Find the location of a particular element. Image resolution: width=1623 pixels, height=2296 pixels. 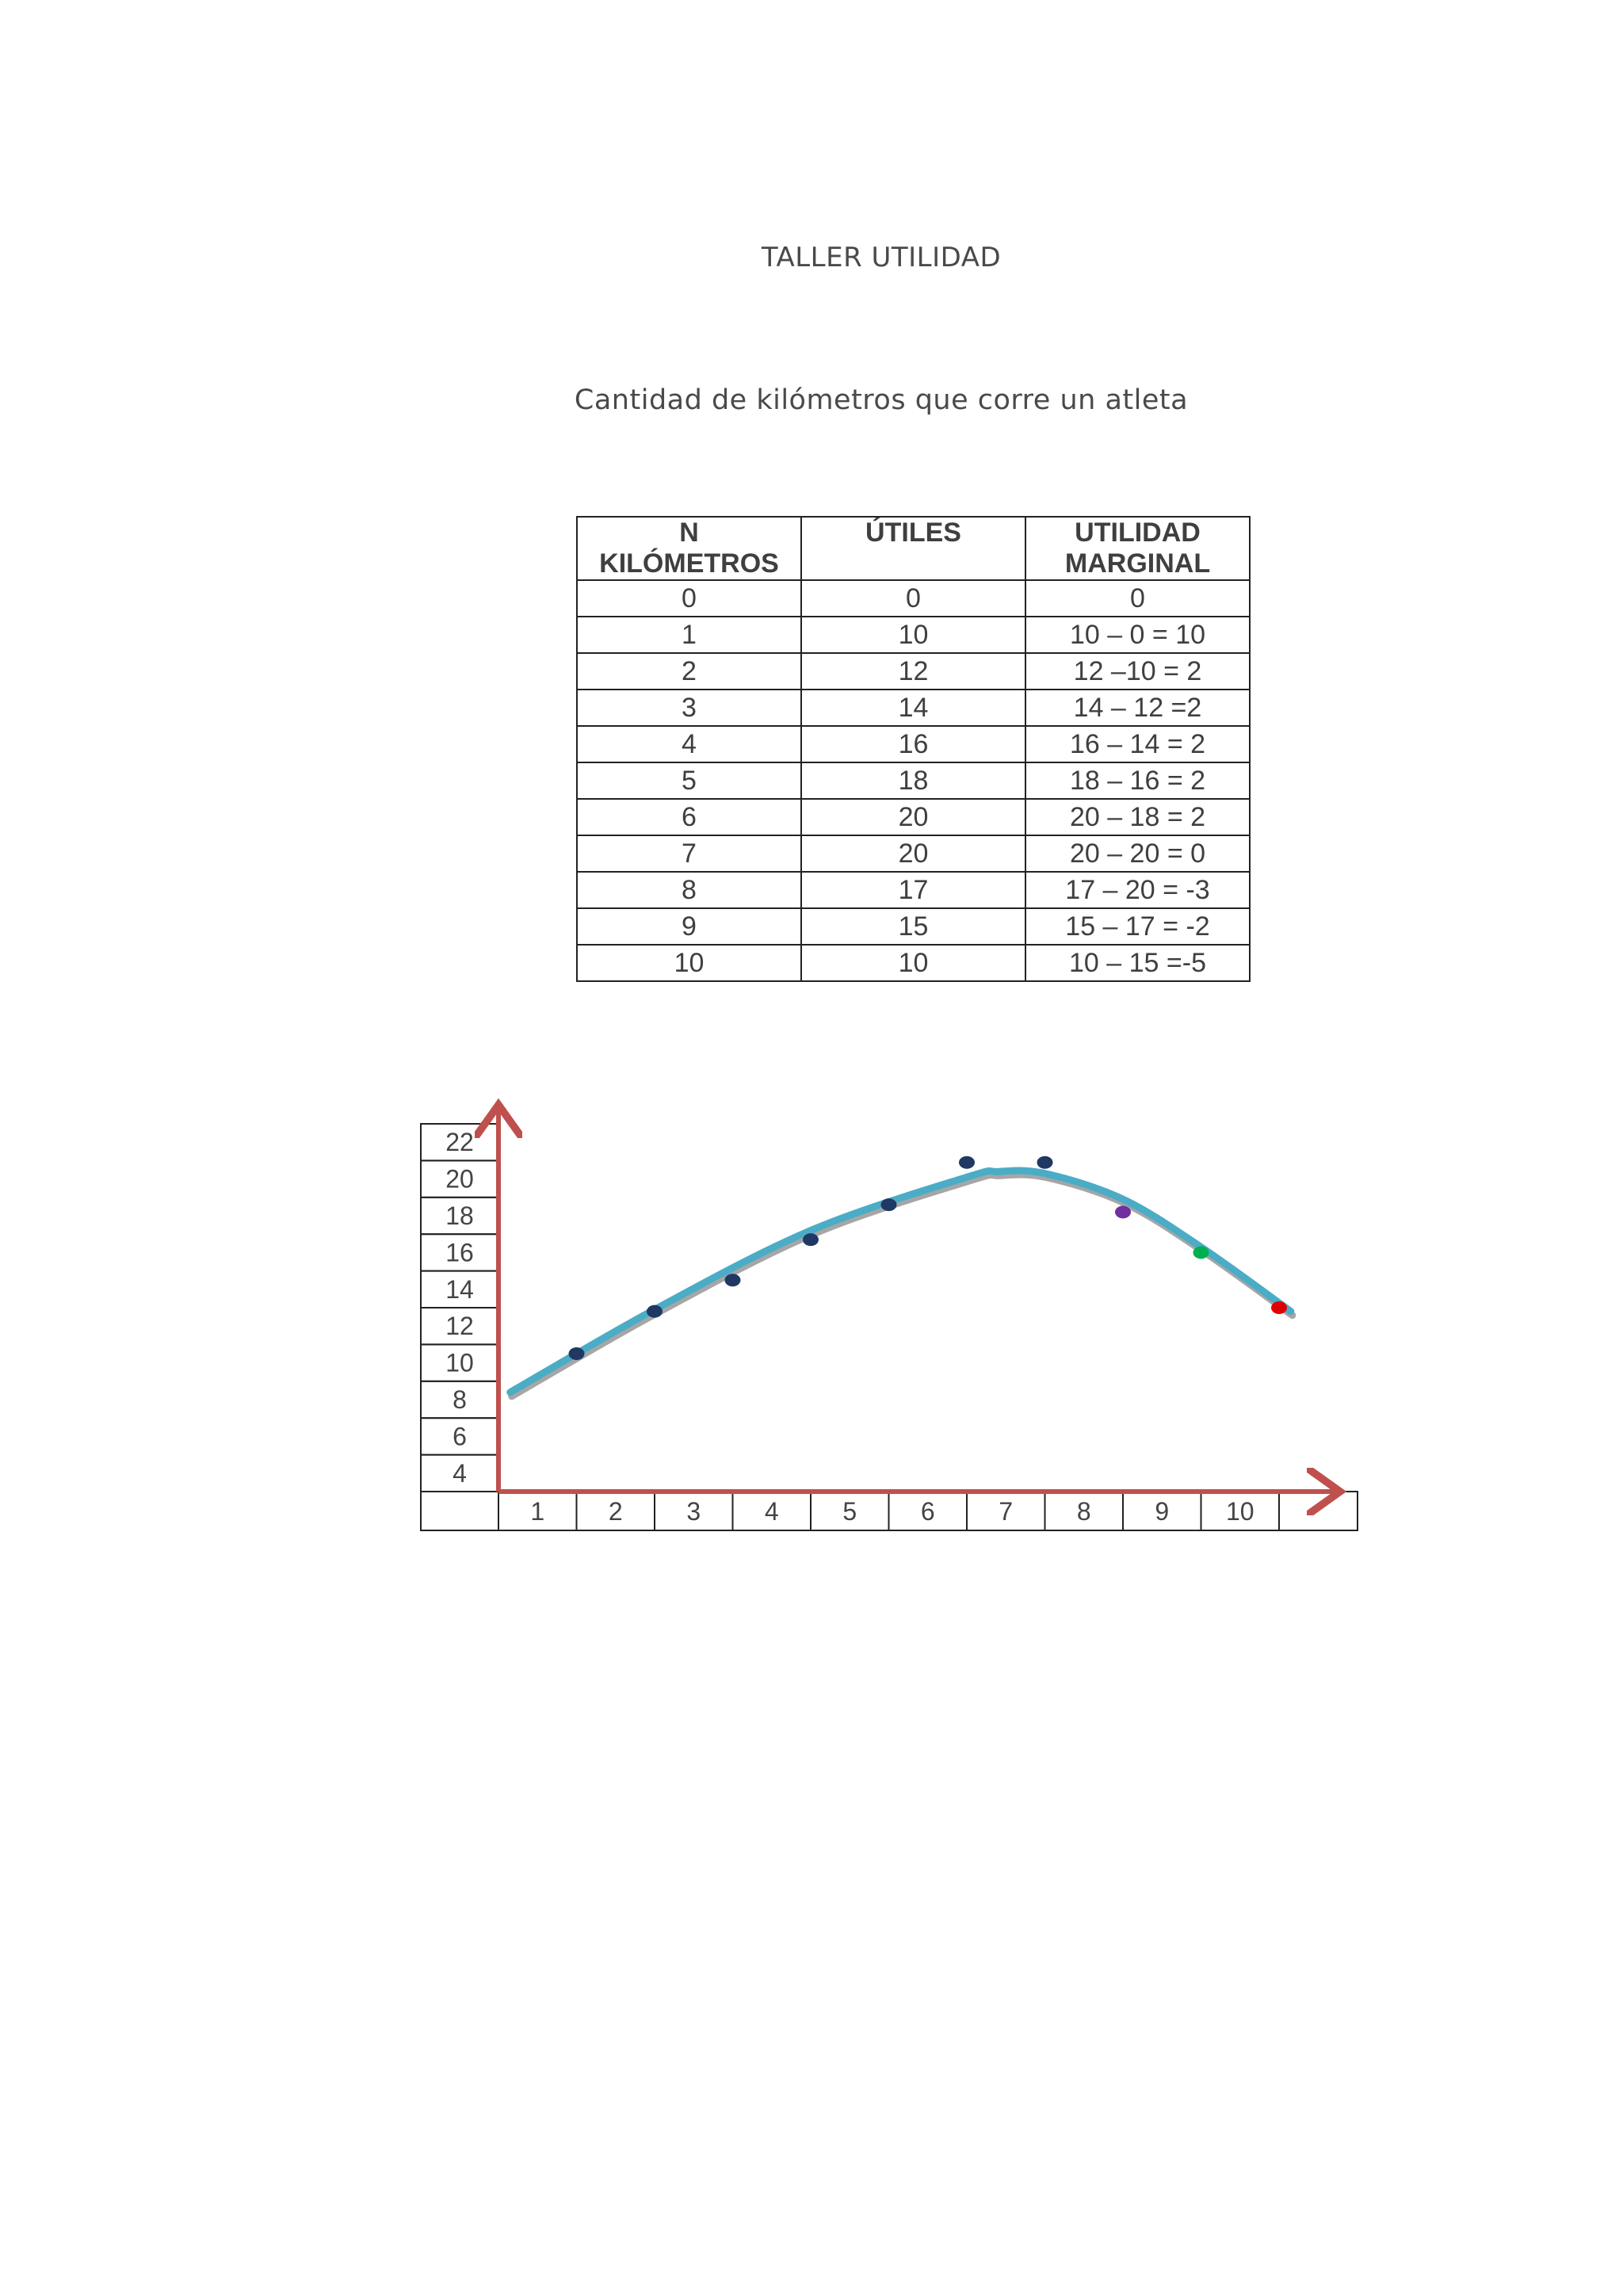

table-row: 10 10 10 – 15 =-5 is located at coordinates (913, 963).